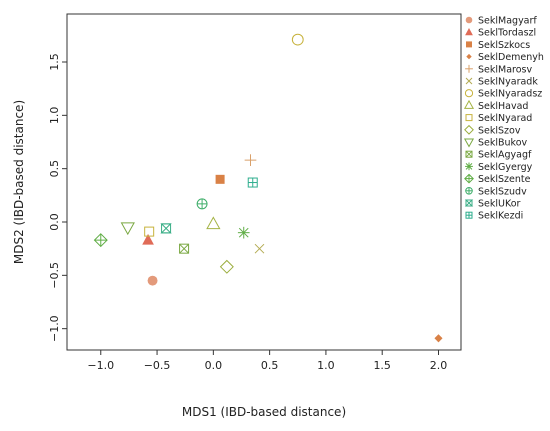  Describe the element at coordinates (326, 365) in the screenshot. I see `x-tick-label: 1.0` at that location.